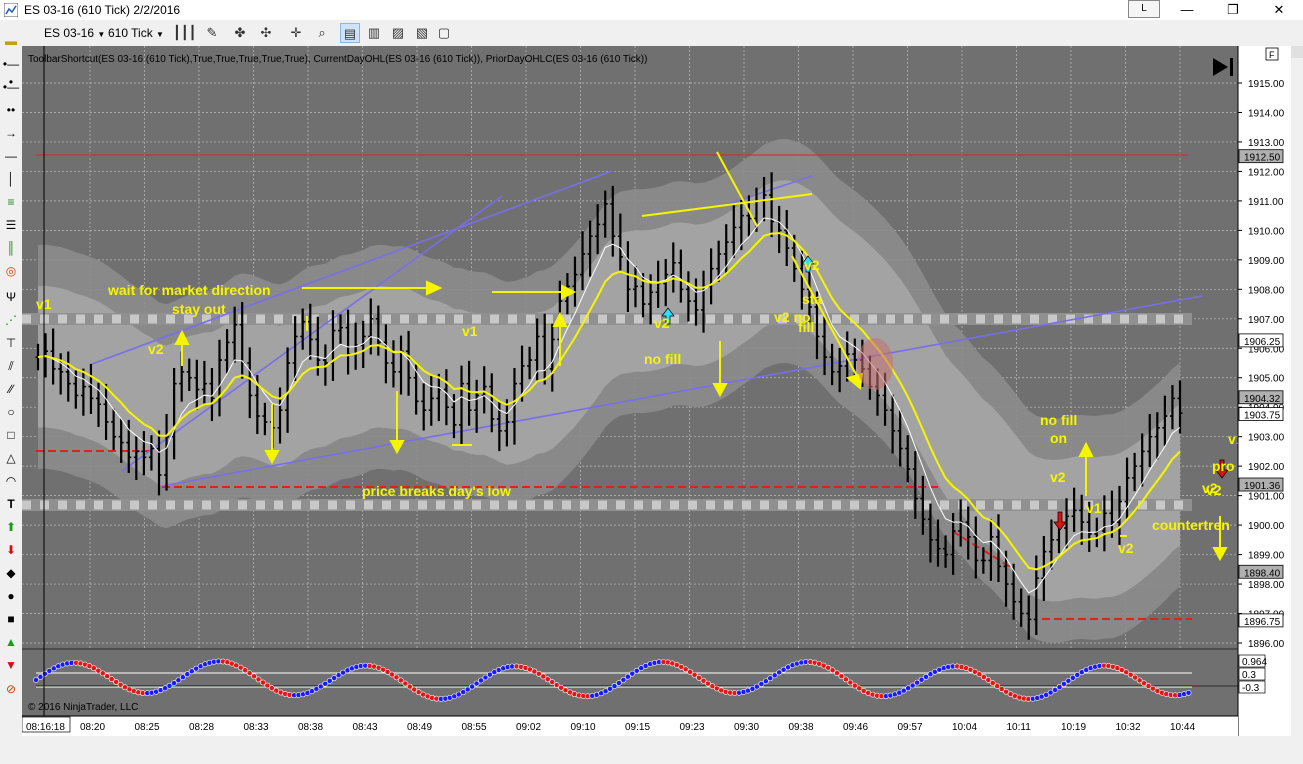 This screenshot has width=1303, height=764. Describe the element at coordinates (746, 727) in the screenshot. I see `time-tick-label: 09:30` at that location.